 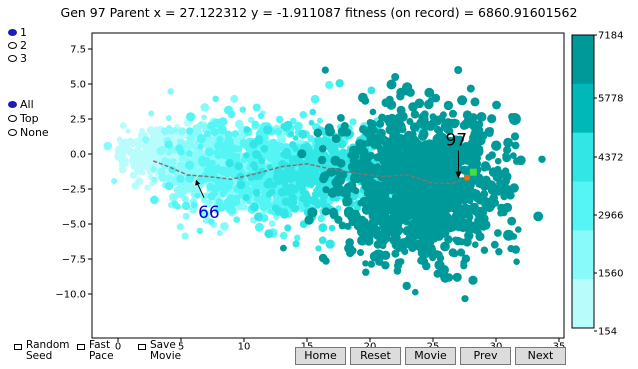 I want to click on prev-button: Prev, so click(x=485, y=356).